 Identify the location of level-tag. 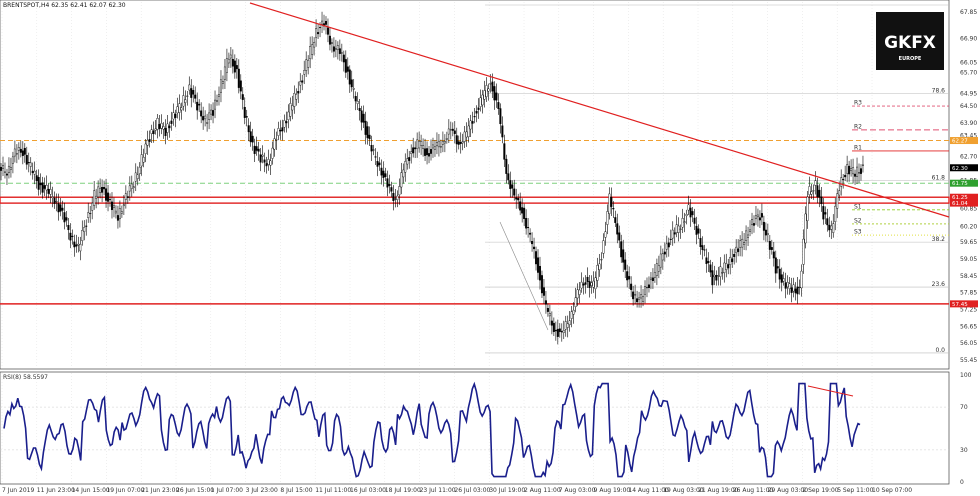
(964, 183).